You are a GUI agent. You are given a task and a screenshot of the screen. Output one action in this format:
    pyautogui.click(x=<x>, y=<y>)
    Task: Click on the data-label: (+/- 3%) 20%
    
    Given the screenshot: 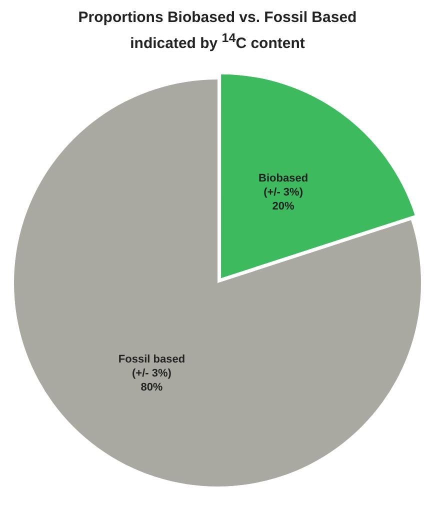 What is the action you would take?
    pyautogui.click(x=284, y=199)
    